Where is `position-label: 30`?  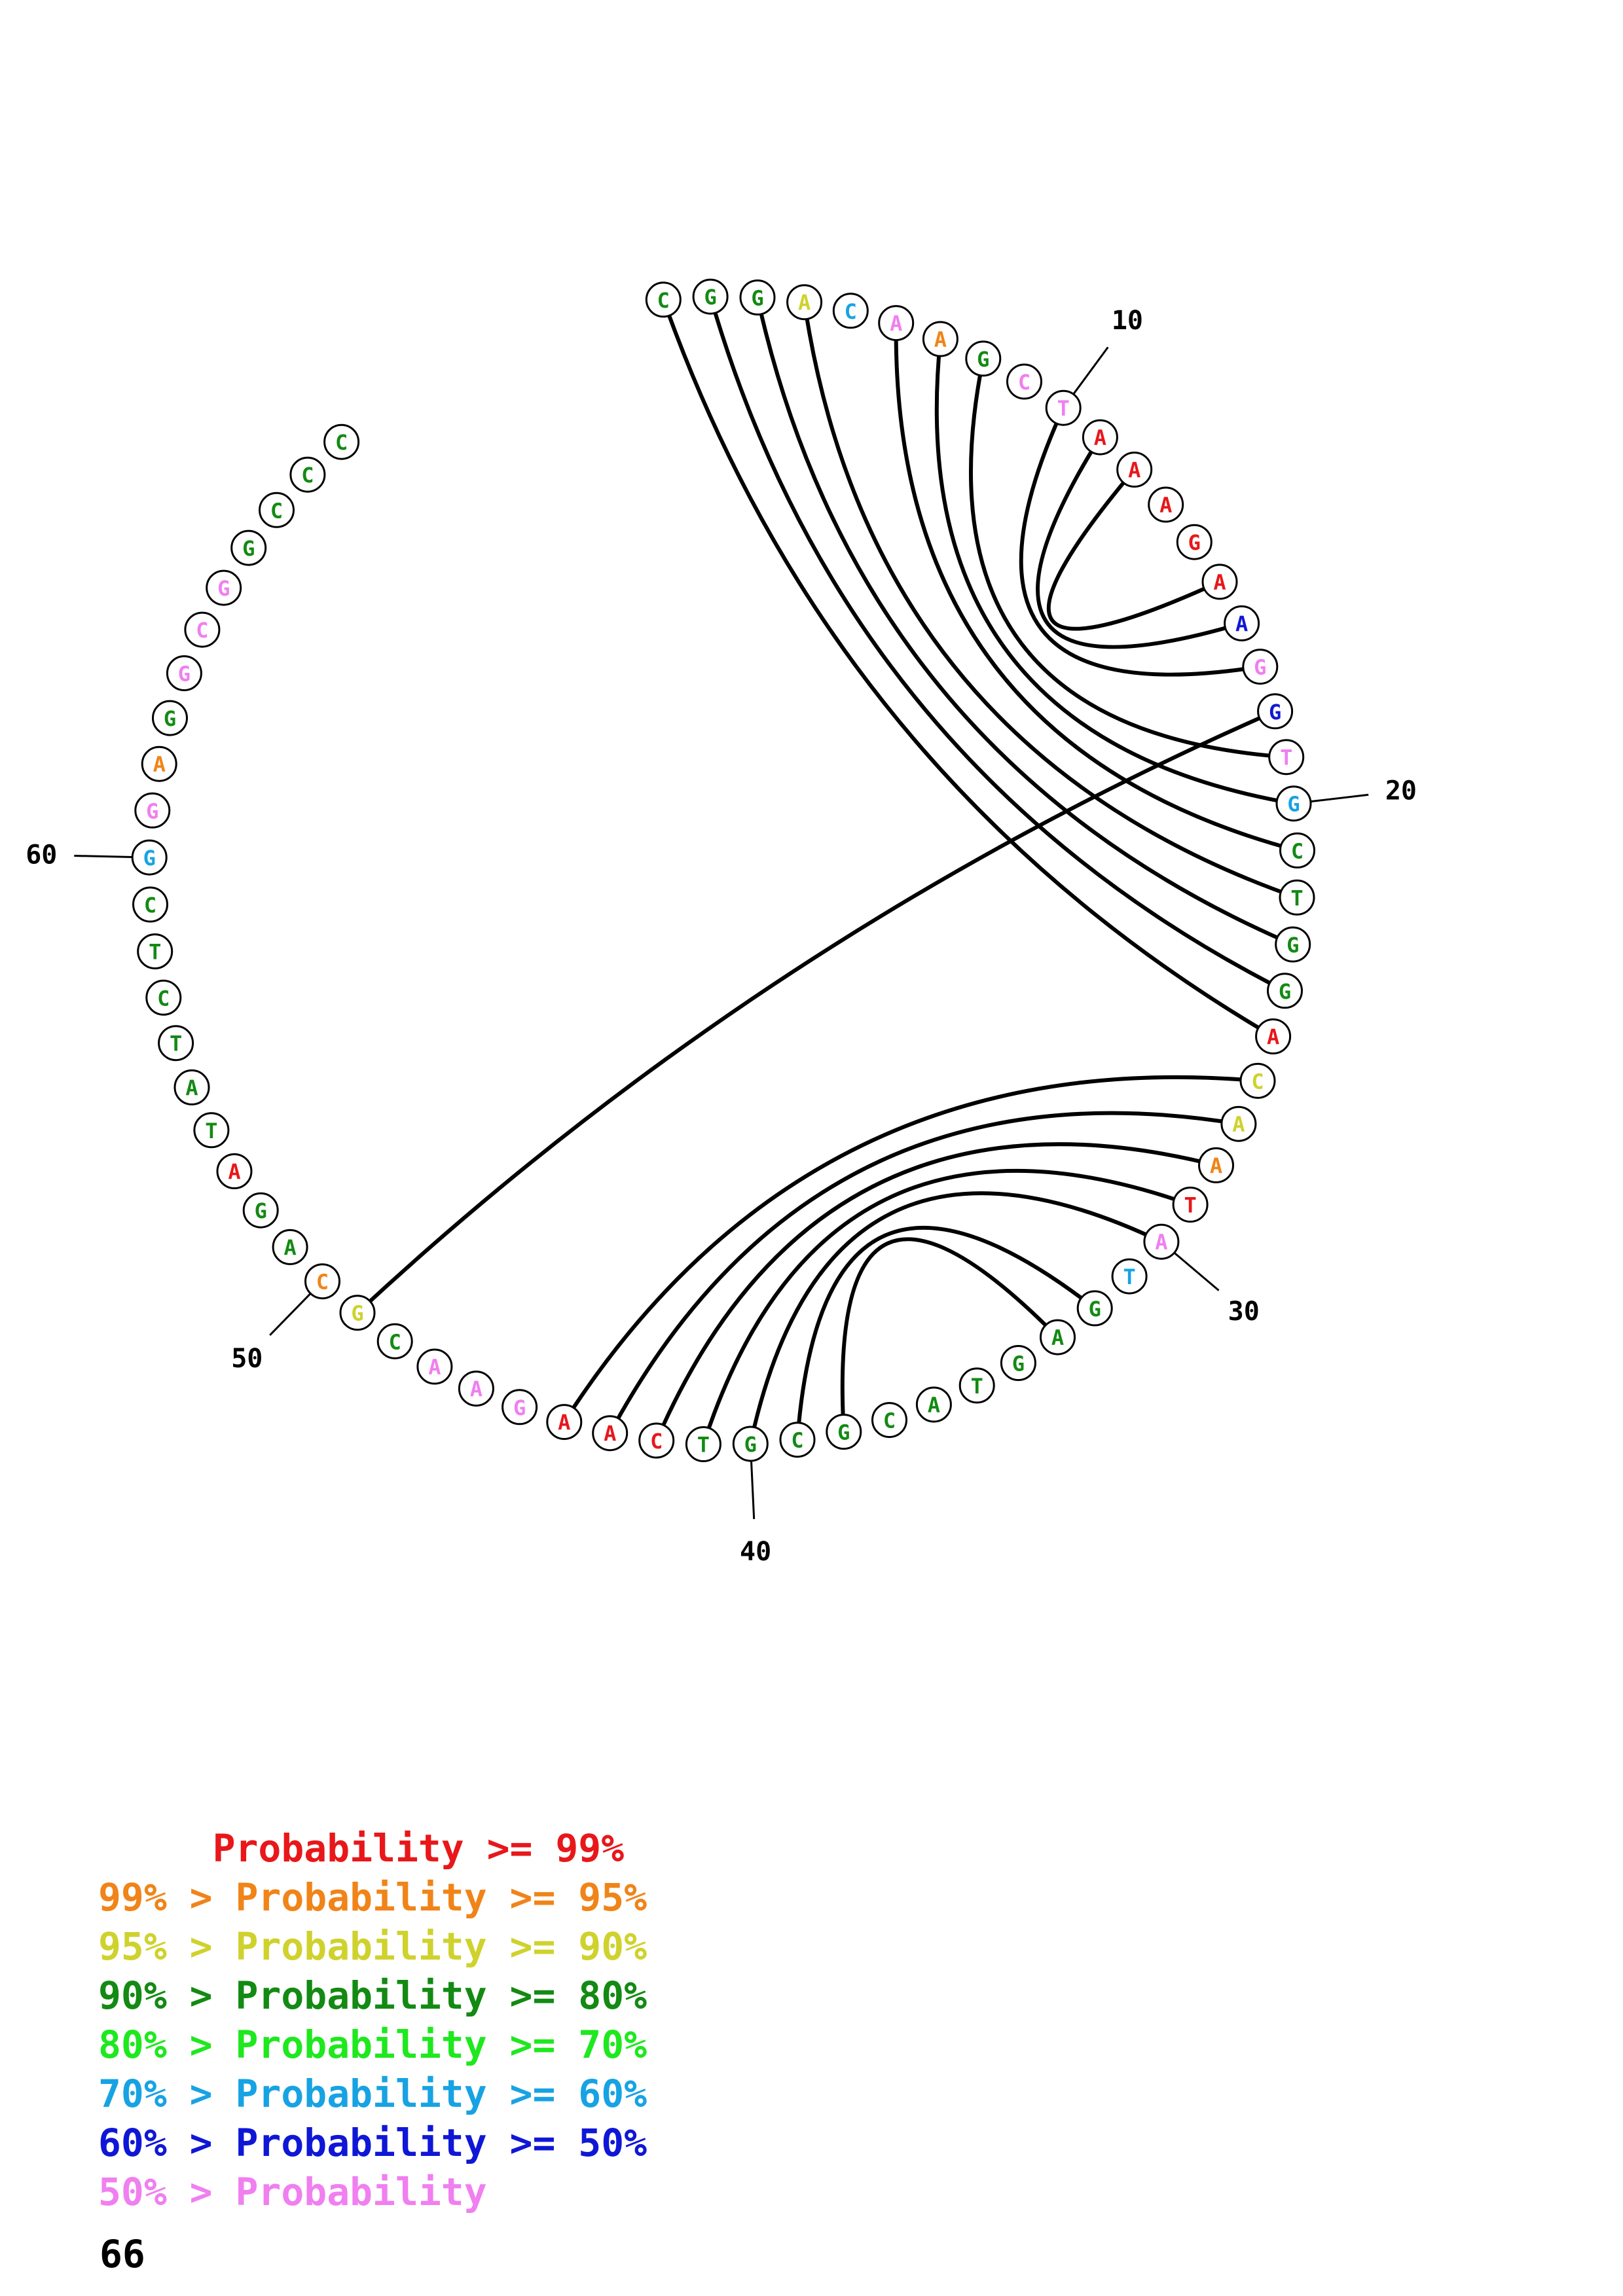 position-label: 30 is located at coordinates (1244, 1312).